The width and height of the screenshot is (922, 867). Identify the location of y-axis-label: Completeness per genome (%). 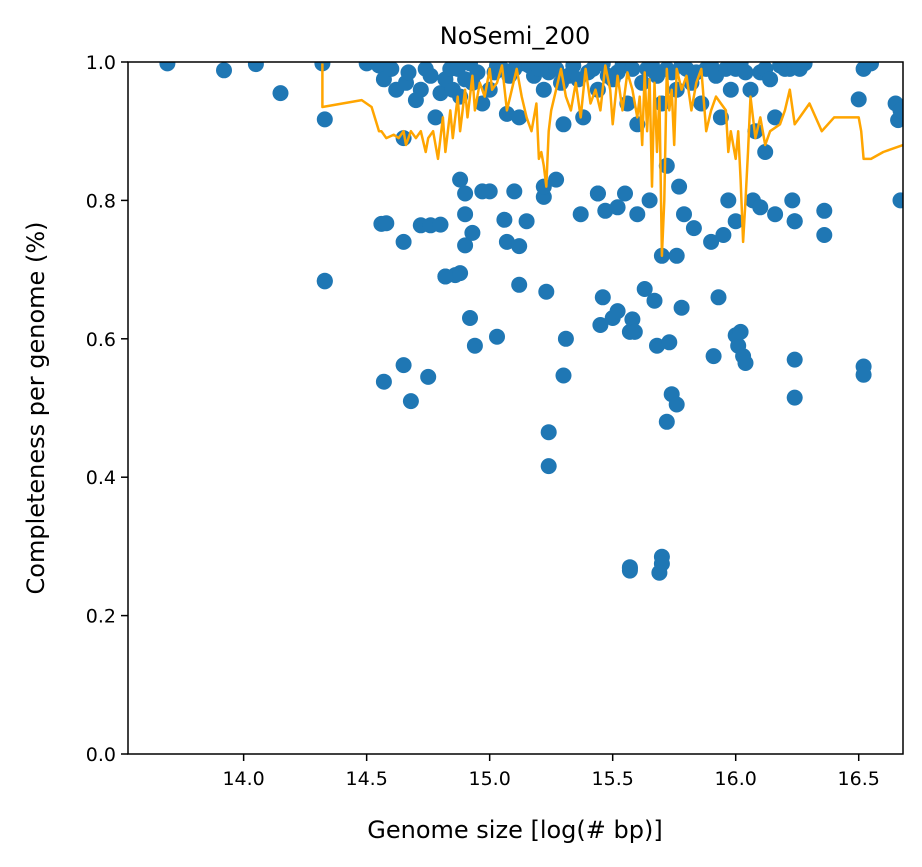
(36, 408).